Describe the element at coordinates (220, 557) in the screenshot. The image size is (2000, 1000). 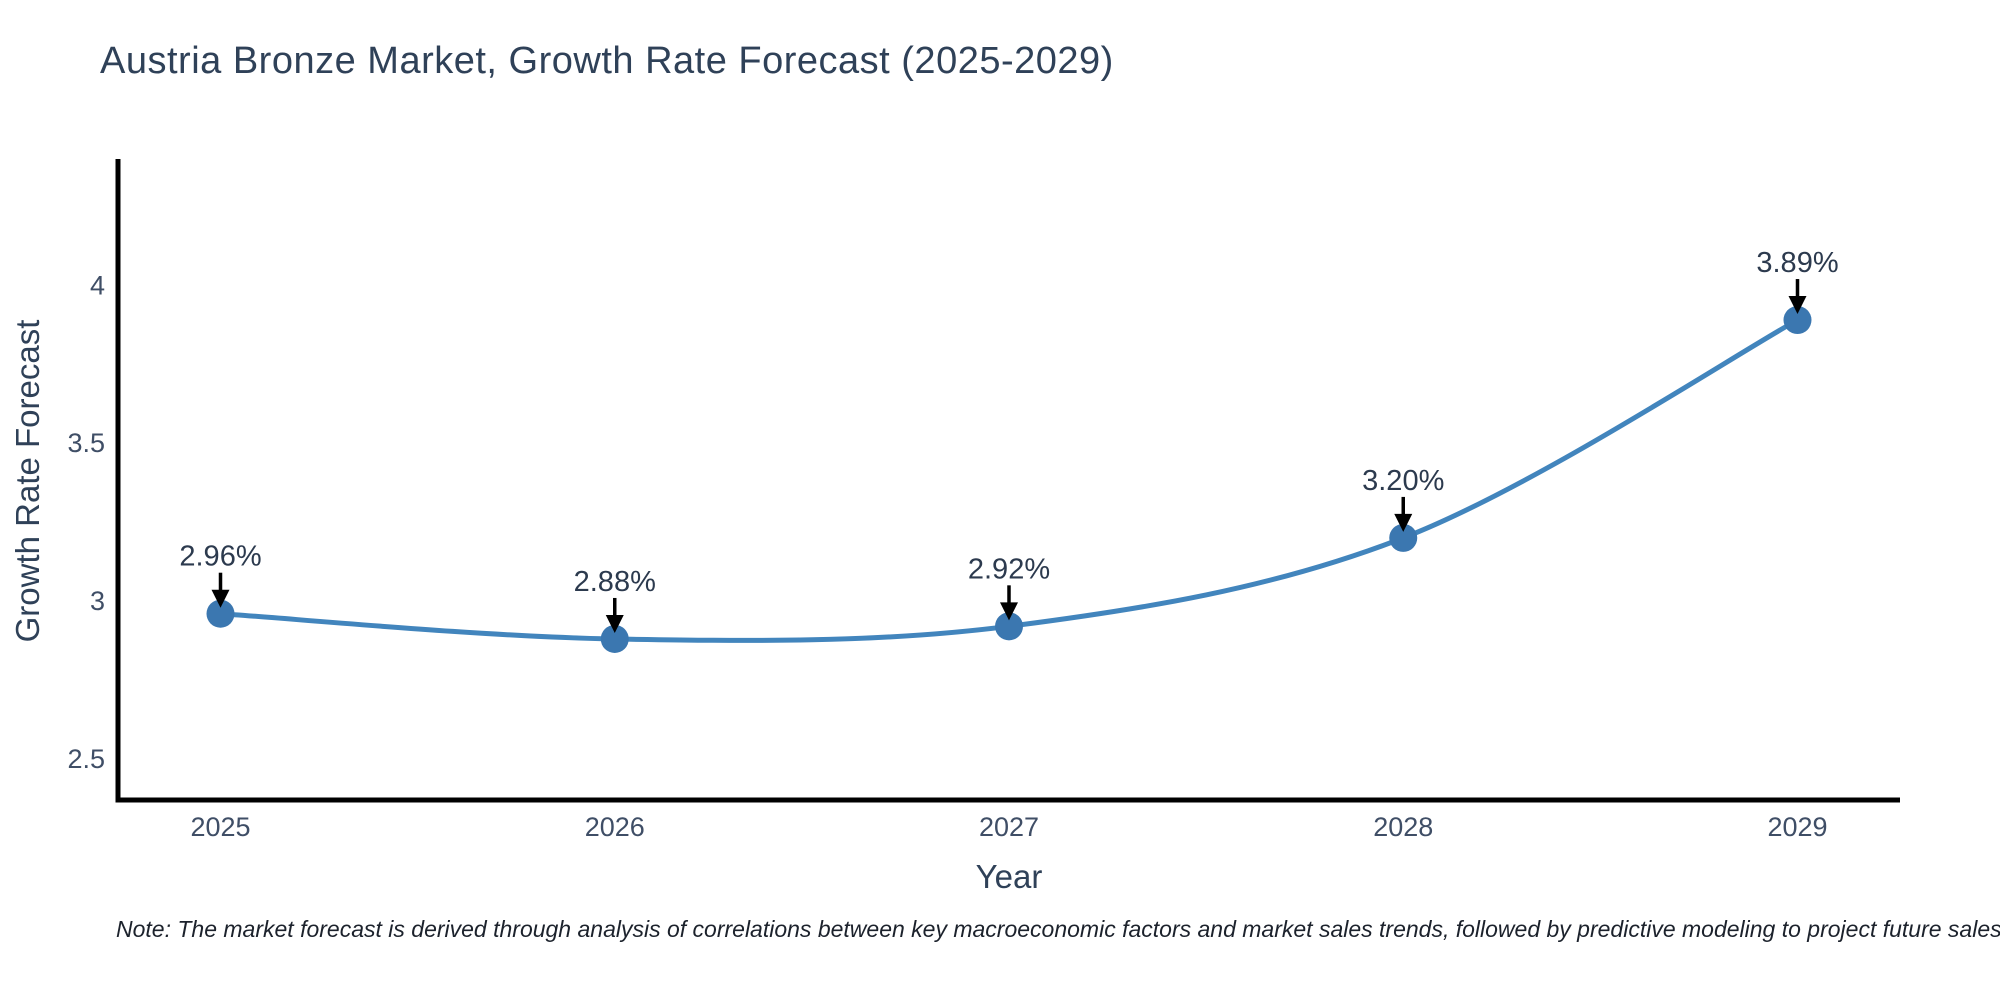
I see `data-point-label: 2.96%` at that location.